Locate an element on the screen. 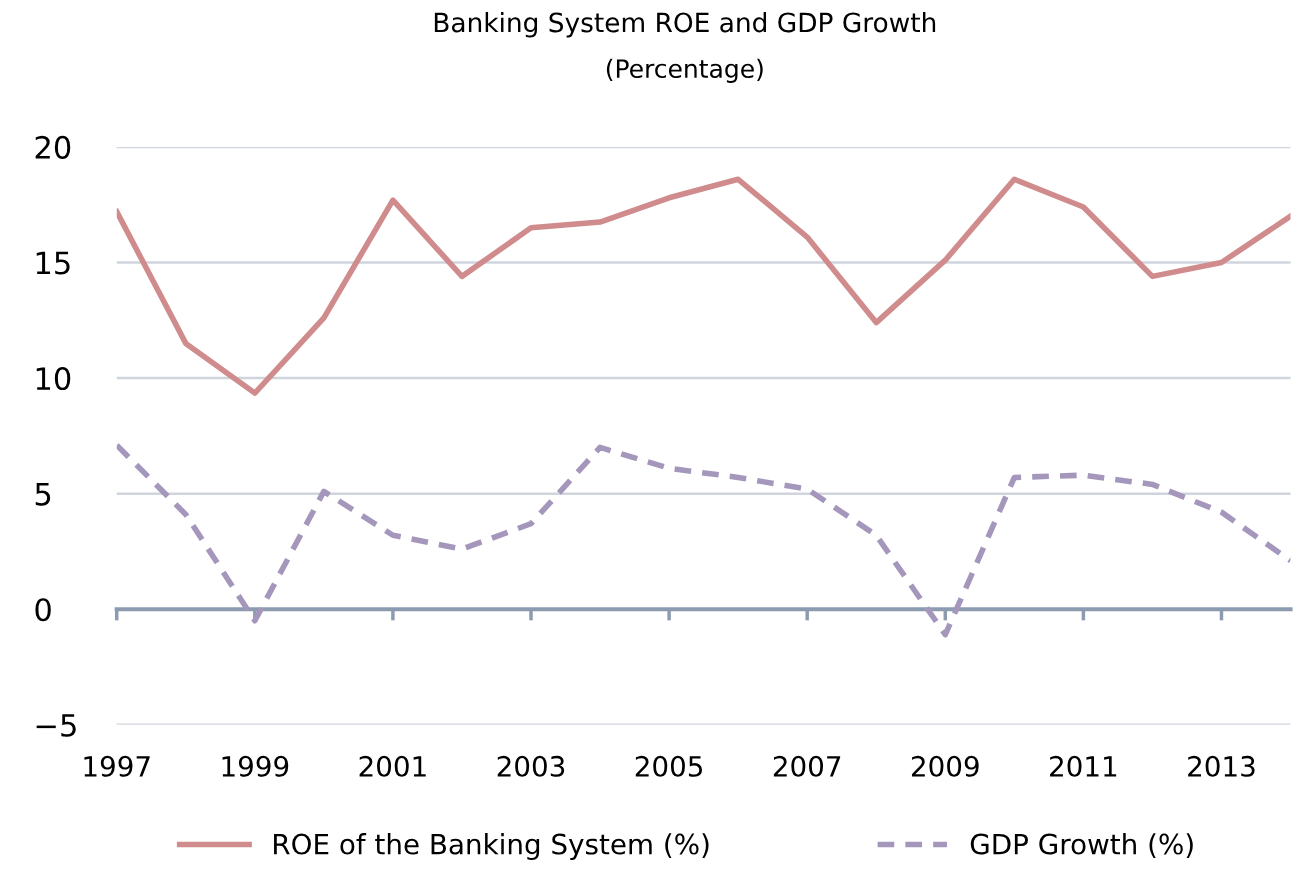  x-tick-label: 2013 is located at coordinates (1221, 766).